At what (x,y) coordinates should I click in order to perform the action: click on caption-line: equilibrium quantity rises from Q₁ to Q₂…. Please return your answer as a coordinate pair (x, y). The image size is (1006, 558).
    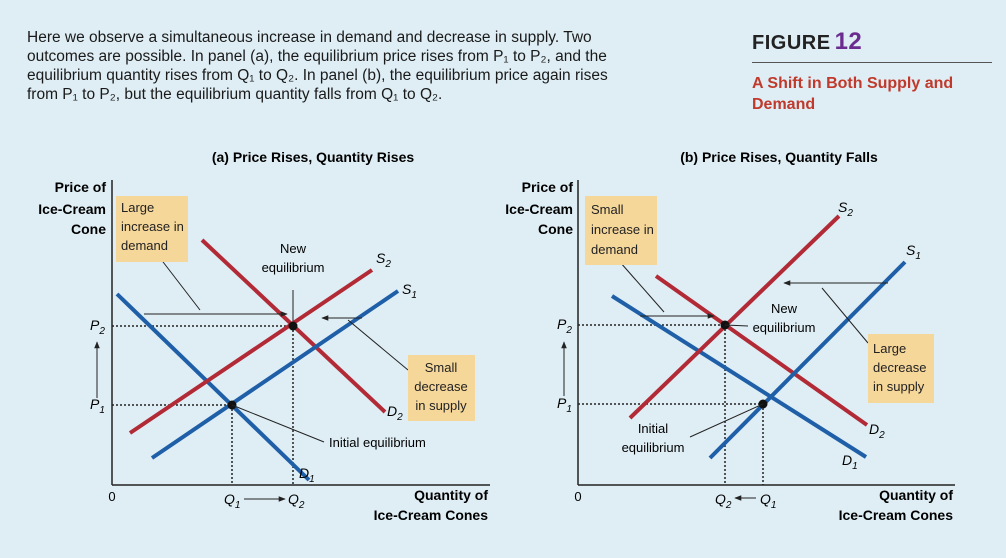
    Looking at the image, I should click on (317, 75).